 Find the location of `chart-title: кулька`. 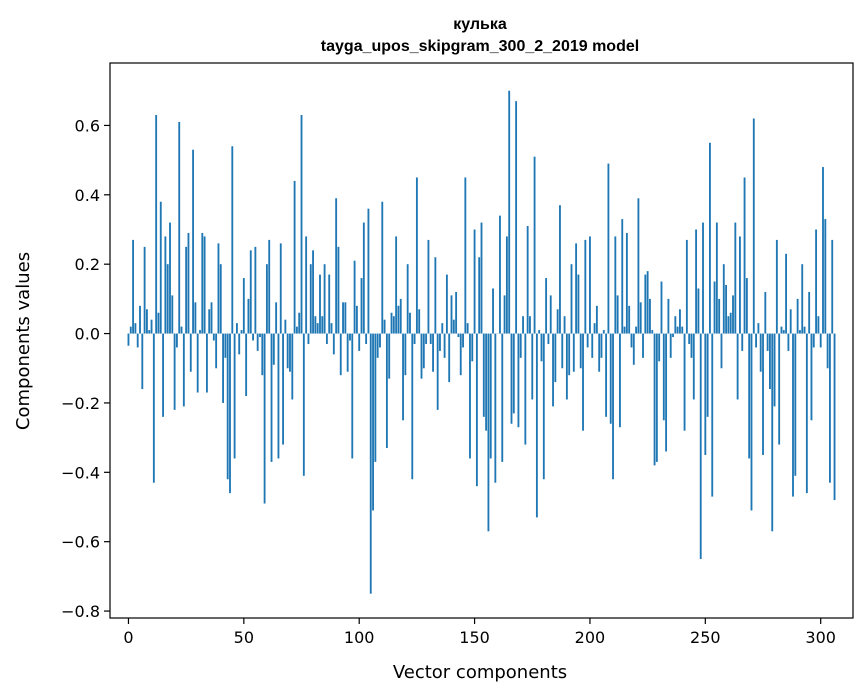

chart-title: кулька is located at coordinates (480, 24).